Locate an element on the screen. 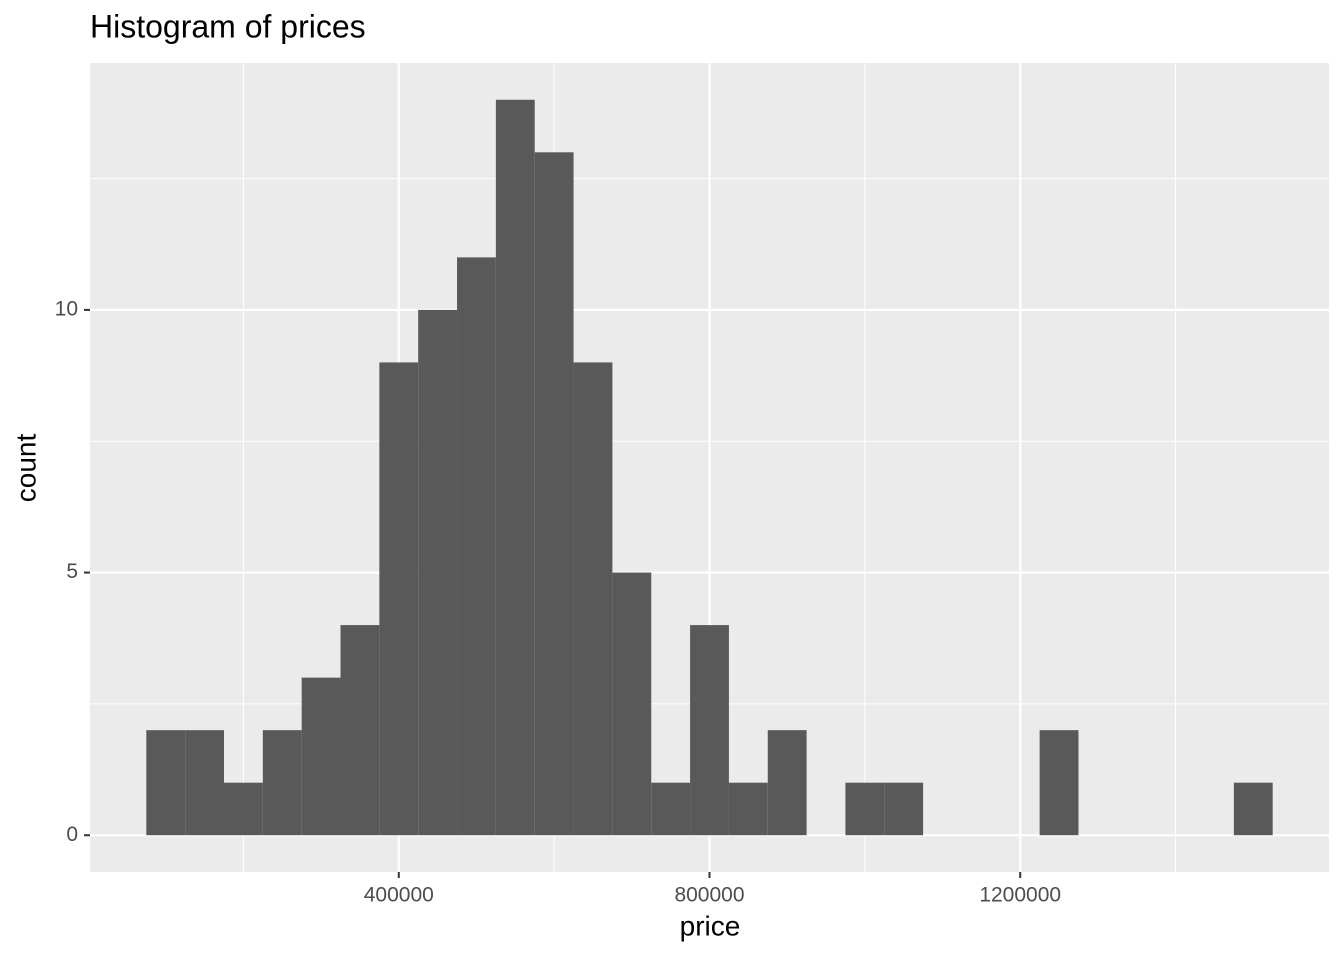 The image size is (1344, 965). y-tick-label: 5 is located at coordinates (72, 571).